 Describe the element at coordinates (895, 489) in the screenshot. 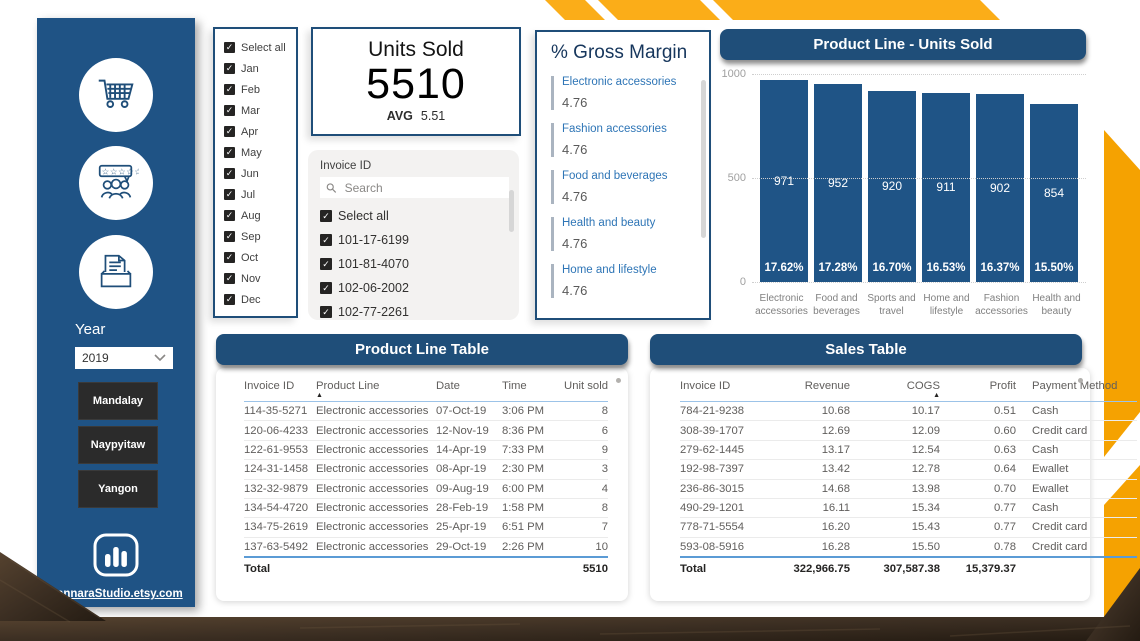

I see `table-cell: 13.98` at that location.